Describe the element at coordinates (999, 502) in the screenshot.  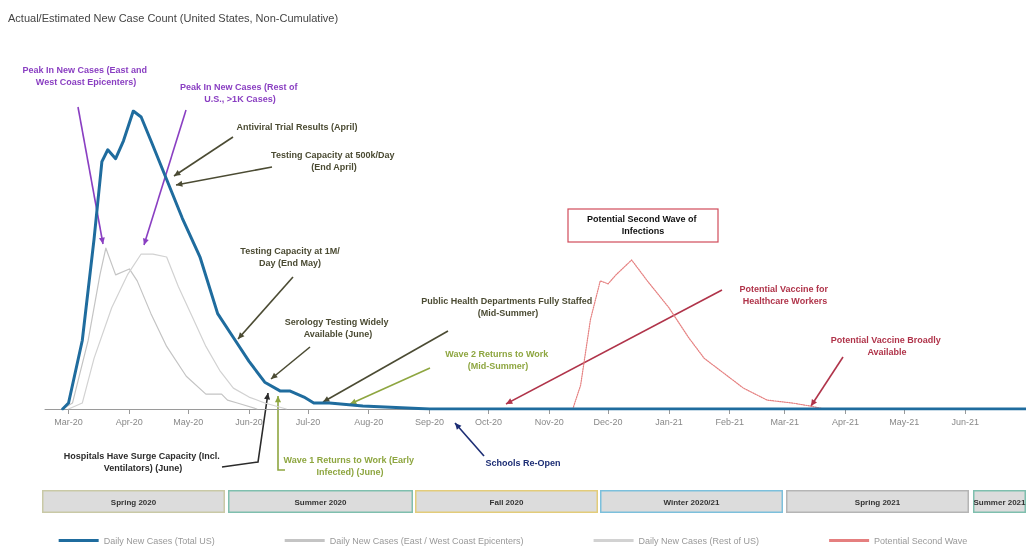
I see `text: Summer 2021` at that location.